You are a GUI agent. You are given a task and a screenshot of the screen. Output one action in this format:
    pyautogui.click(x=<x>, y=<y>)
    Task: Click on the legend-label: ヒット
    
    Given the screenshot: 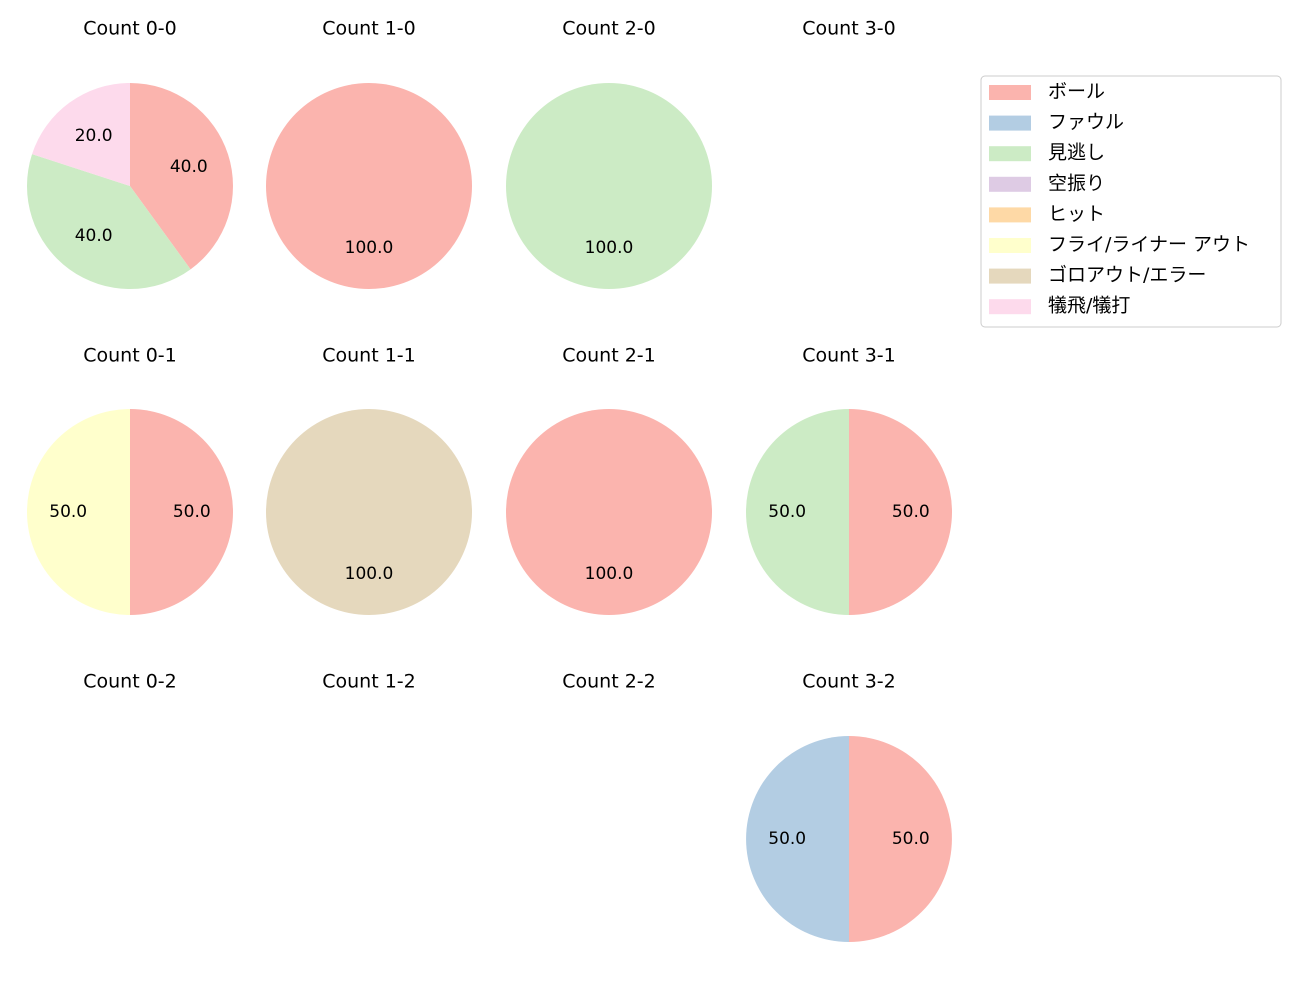 What is the action you would take?
    pyautogui.click(x=1076, y=214)
    